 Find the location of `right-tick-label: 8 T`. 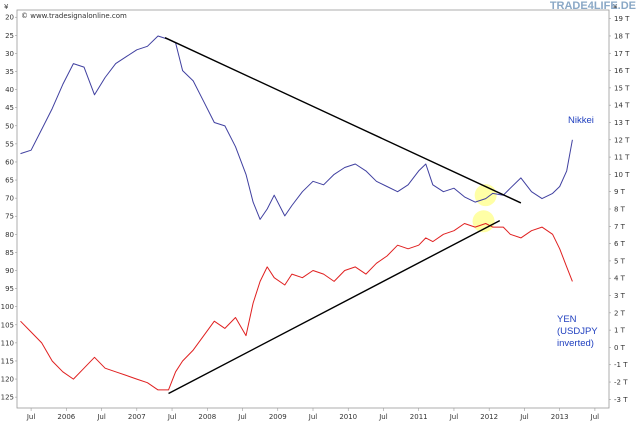

right-tick-label: 8 T is located at coordinates (620, 210).